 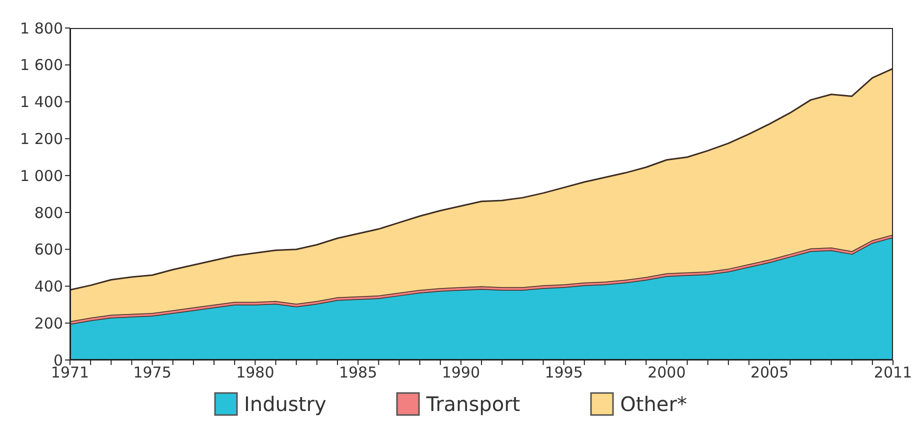 I want to click on x-tick-label: 1990, so click(x=461, y=373).